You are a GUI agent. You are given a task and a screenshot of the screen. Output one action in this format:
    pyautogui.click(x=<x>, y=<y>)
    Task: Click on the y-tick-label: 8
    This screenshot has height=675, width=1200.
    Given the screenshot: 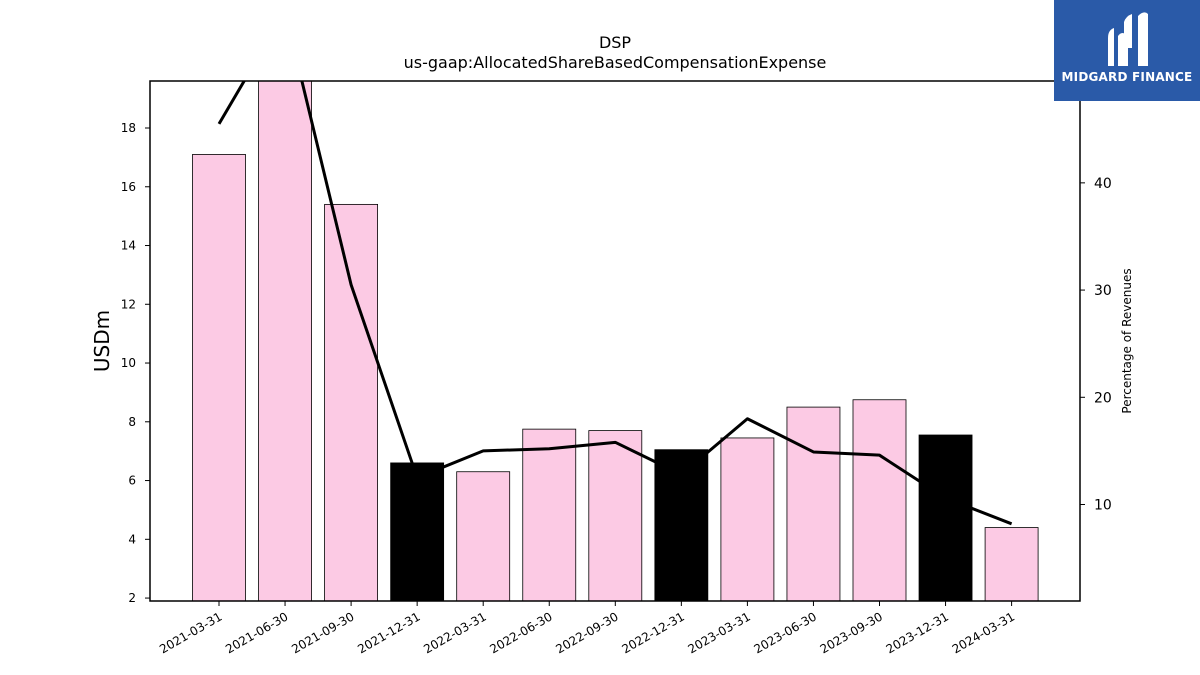 What is the action you would take?
    pyautogui.click(x=132, y=422)
    